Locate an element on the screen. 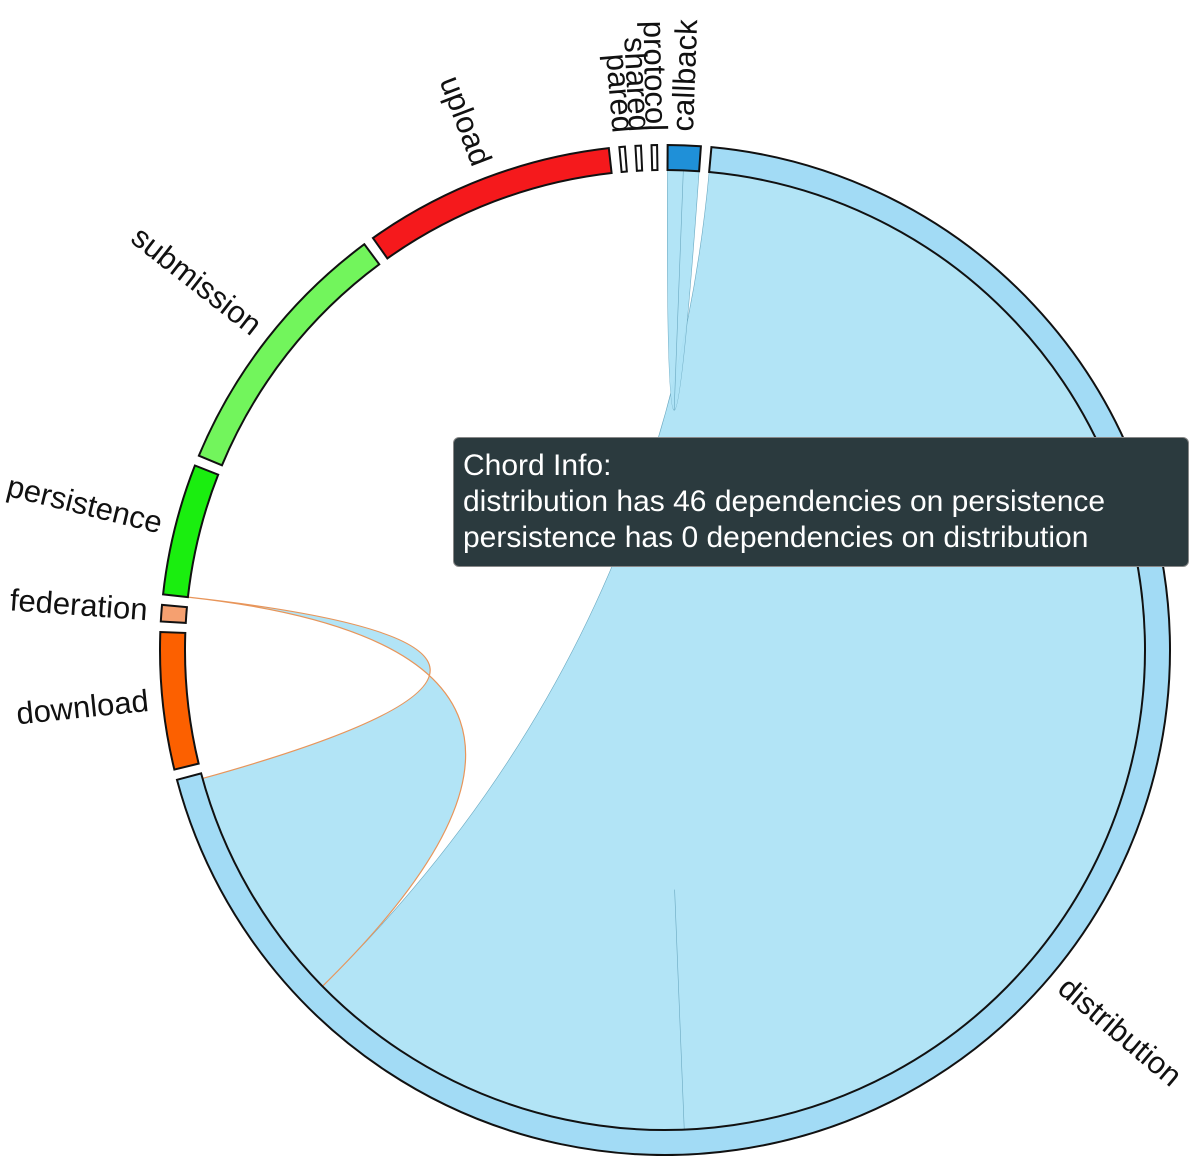 The width and height of the screenshot is (1200, 1156). group-label: callback is located at coordinates (684, 75).